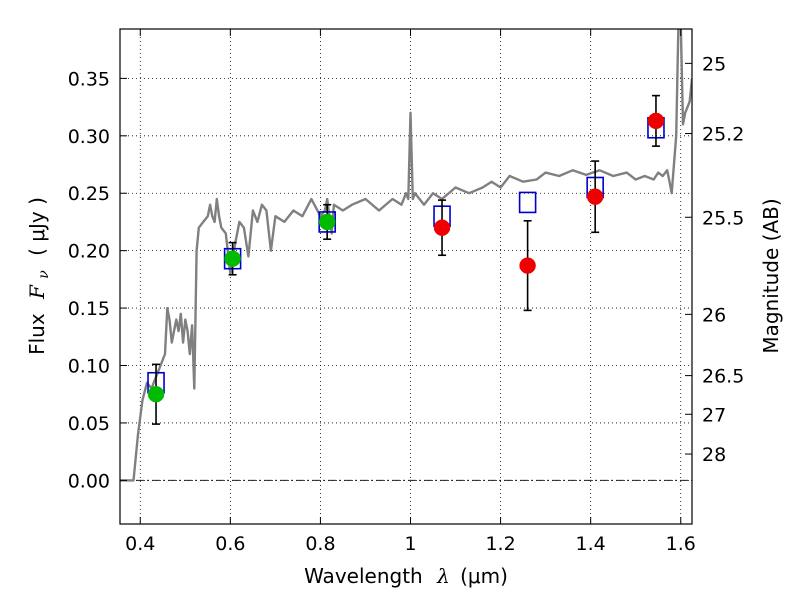 The width and height of the screenshot is (800, 600). What do you see at coordinates (681, 544) in the screenshot?
I see `x-tick-label: 1.6` at bounding box center [681, 544].